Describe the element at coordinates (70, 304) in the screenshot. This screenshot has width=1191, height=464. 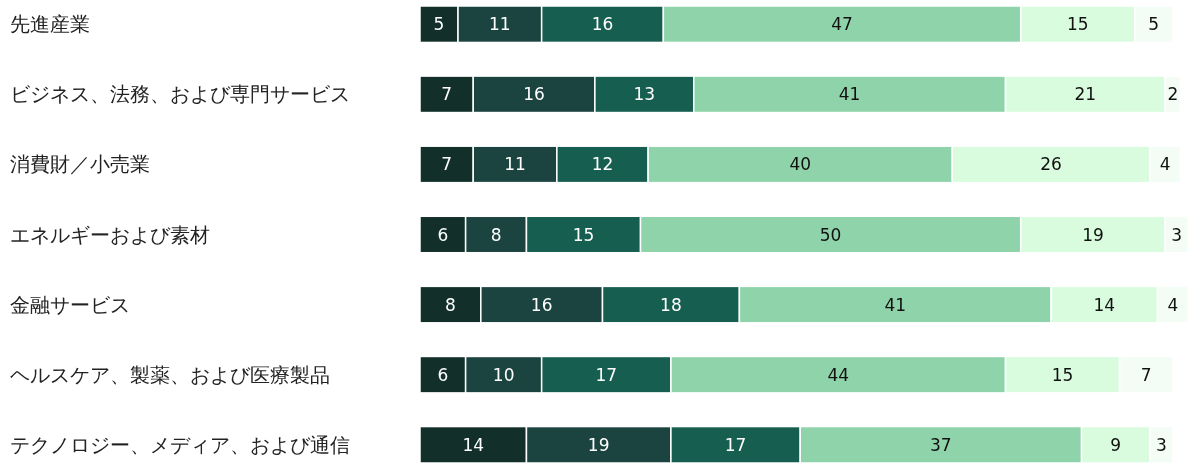
I see `y-tick-label: 金融サービス` at that location.